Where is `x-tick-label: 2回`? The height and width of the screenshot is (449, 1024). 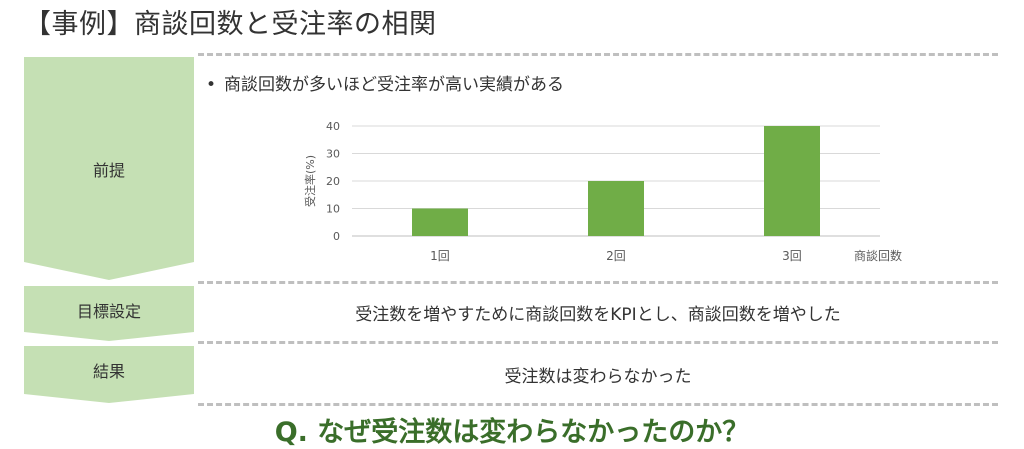
x-tick-label: 2回 is located at coordinates (616, 256).